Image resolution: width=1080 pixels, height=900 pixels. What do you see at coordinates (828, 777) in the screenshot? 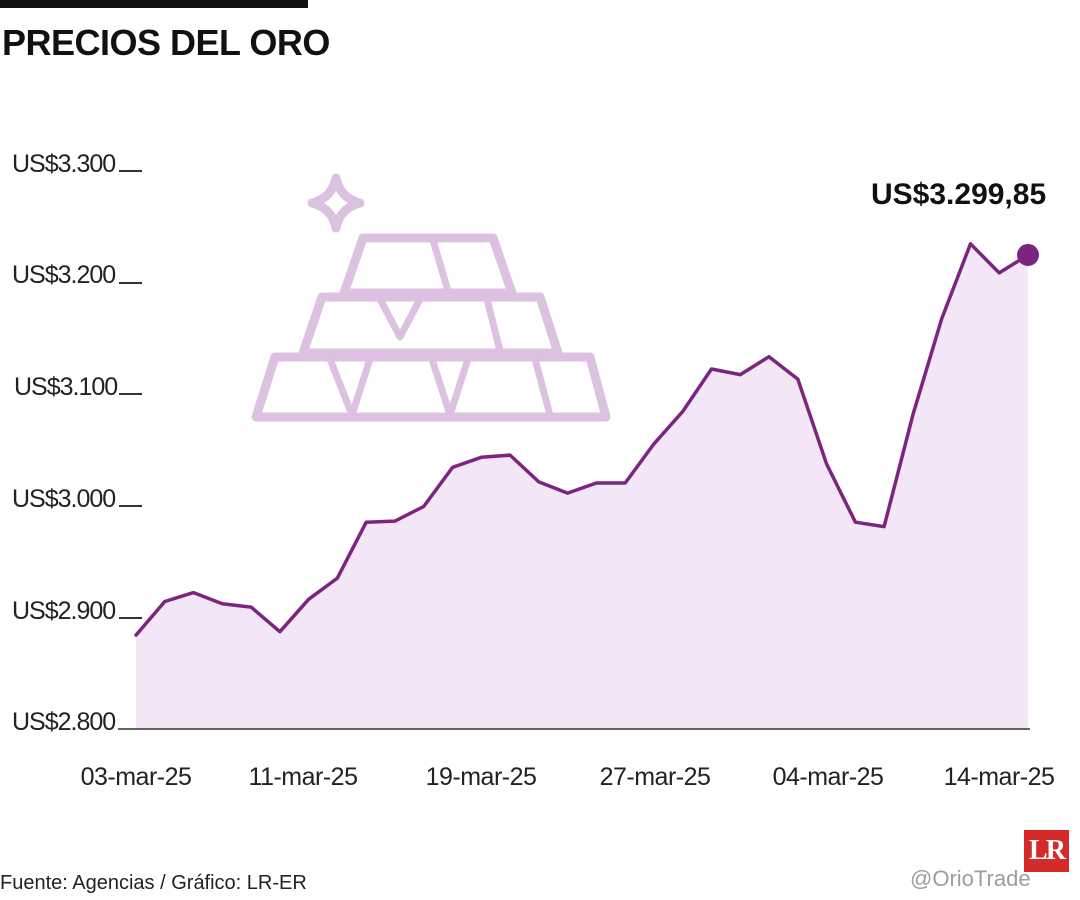
I see `x-tick-label: 04-mar-25` at bounding box center [828, 777].